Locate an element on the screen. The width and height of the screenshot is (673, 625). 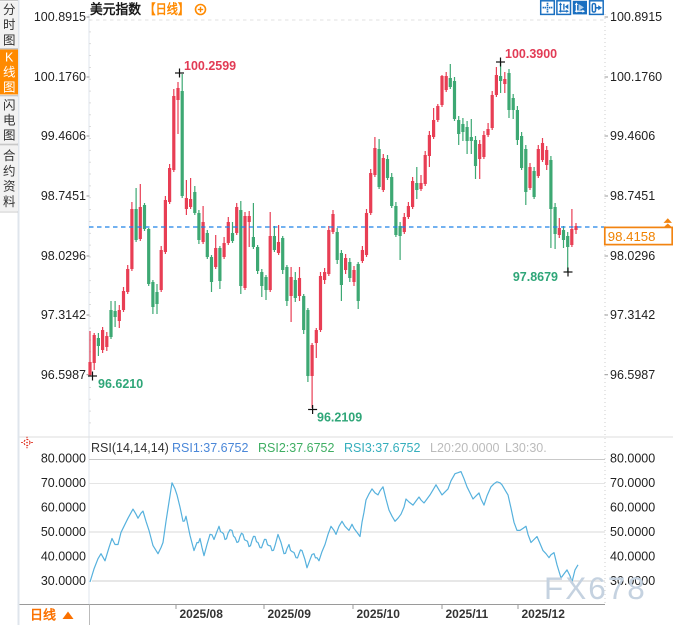
svg-text: 资 is located at coordinates (9, 187).